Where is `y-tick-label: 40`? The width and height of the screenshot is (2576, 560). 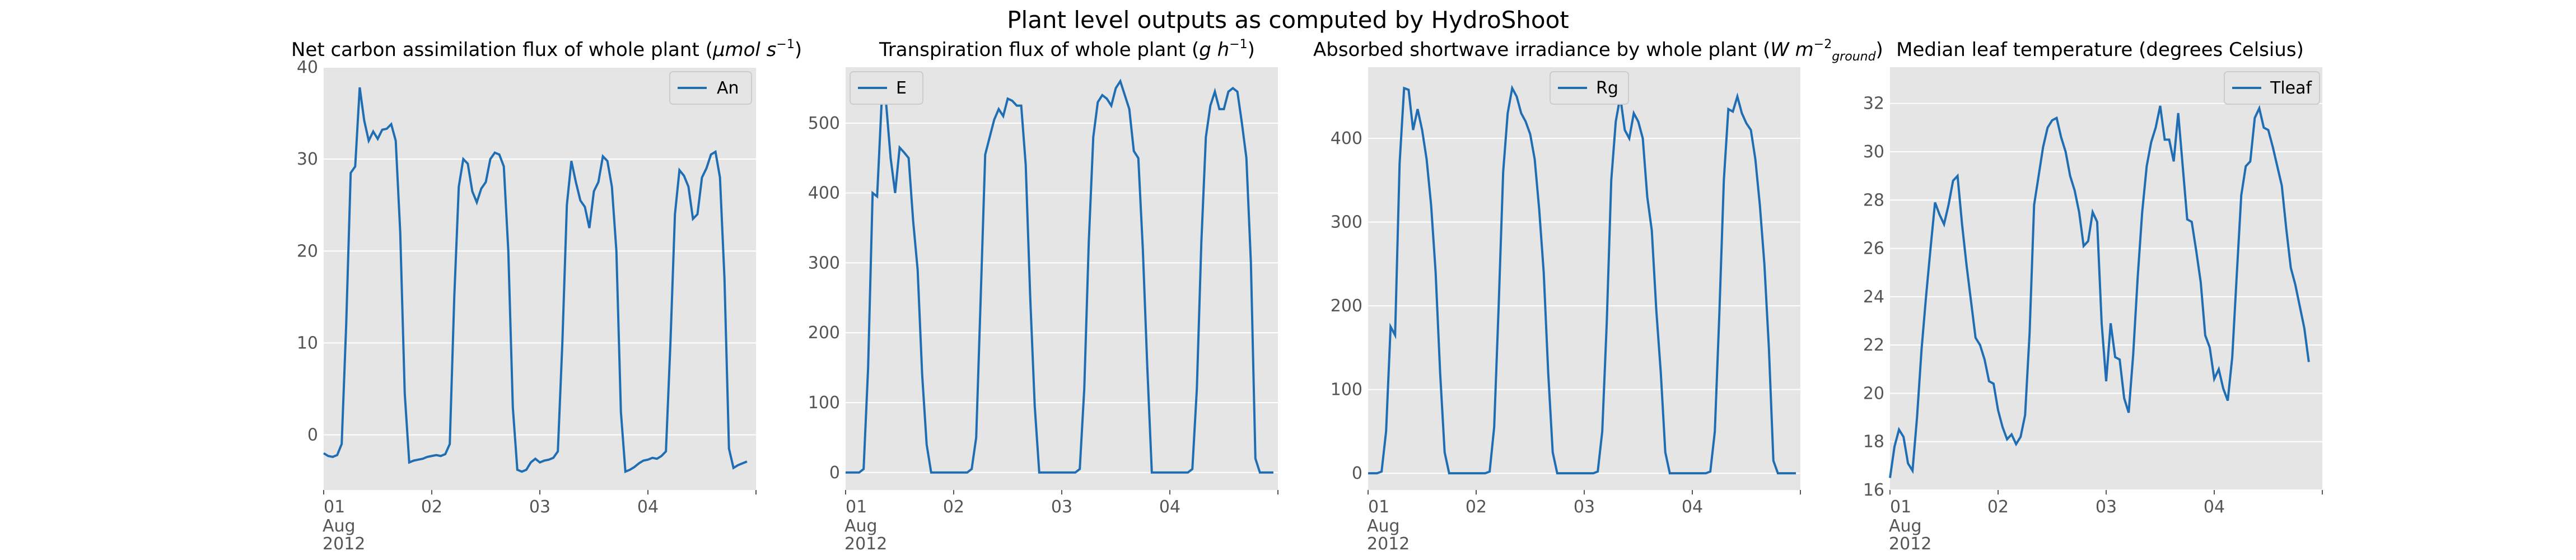 y-tick-label: 40 is located at coordinates (308, 68).